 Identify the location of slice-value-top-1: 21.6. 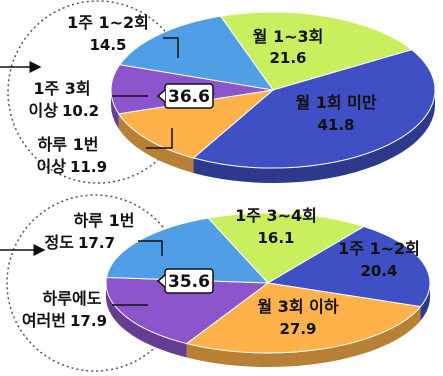
(287, 58).